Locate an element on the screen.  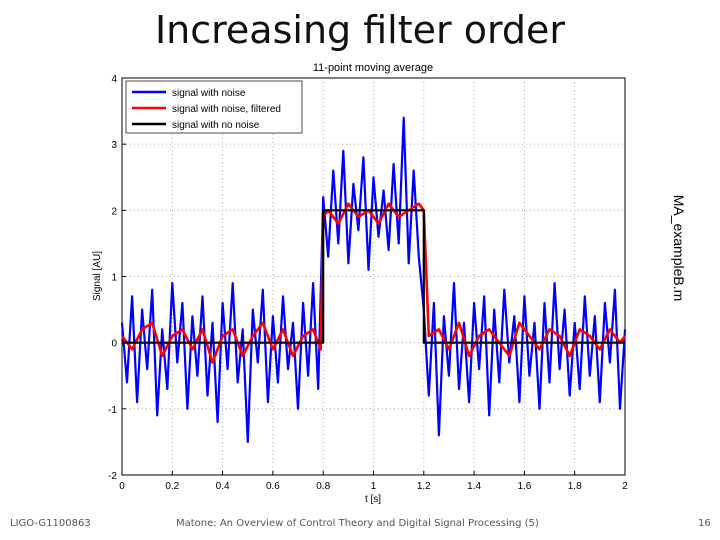
chart-title: 11-point moving average is located at coordinates (373, 68).